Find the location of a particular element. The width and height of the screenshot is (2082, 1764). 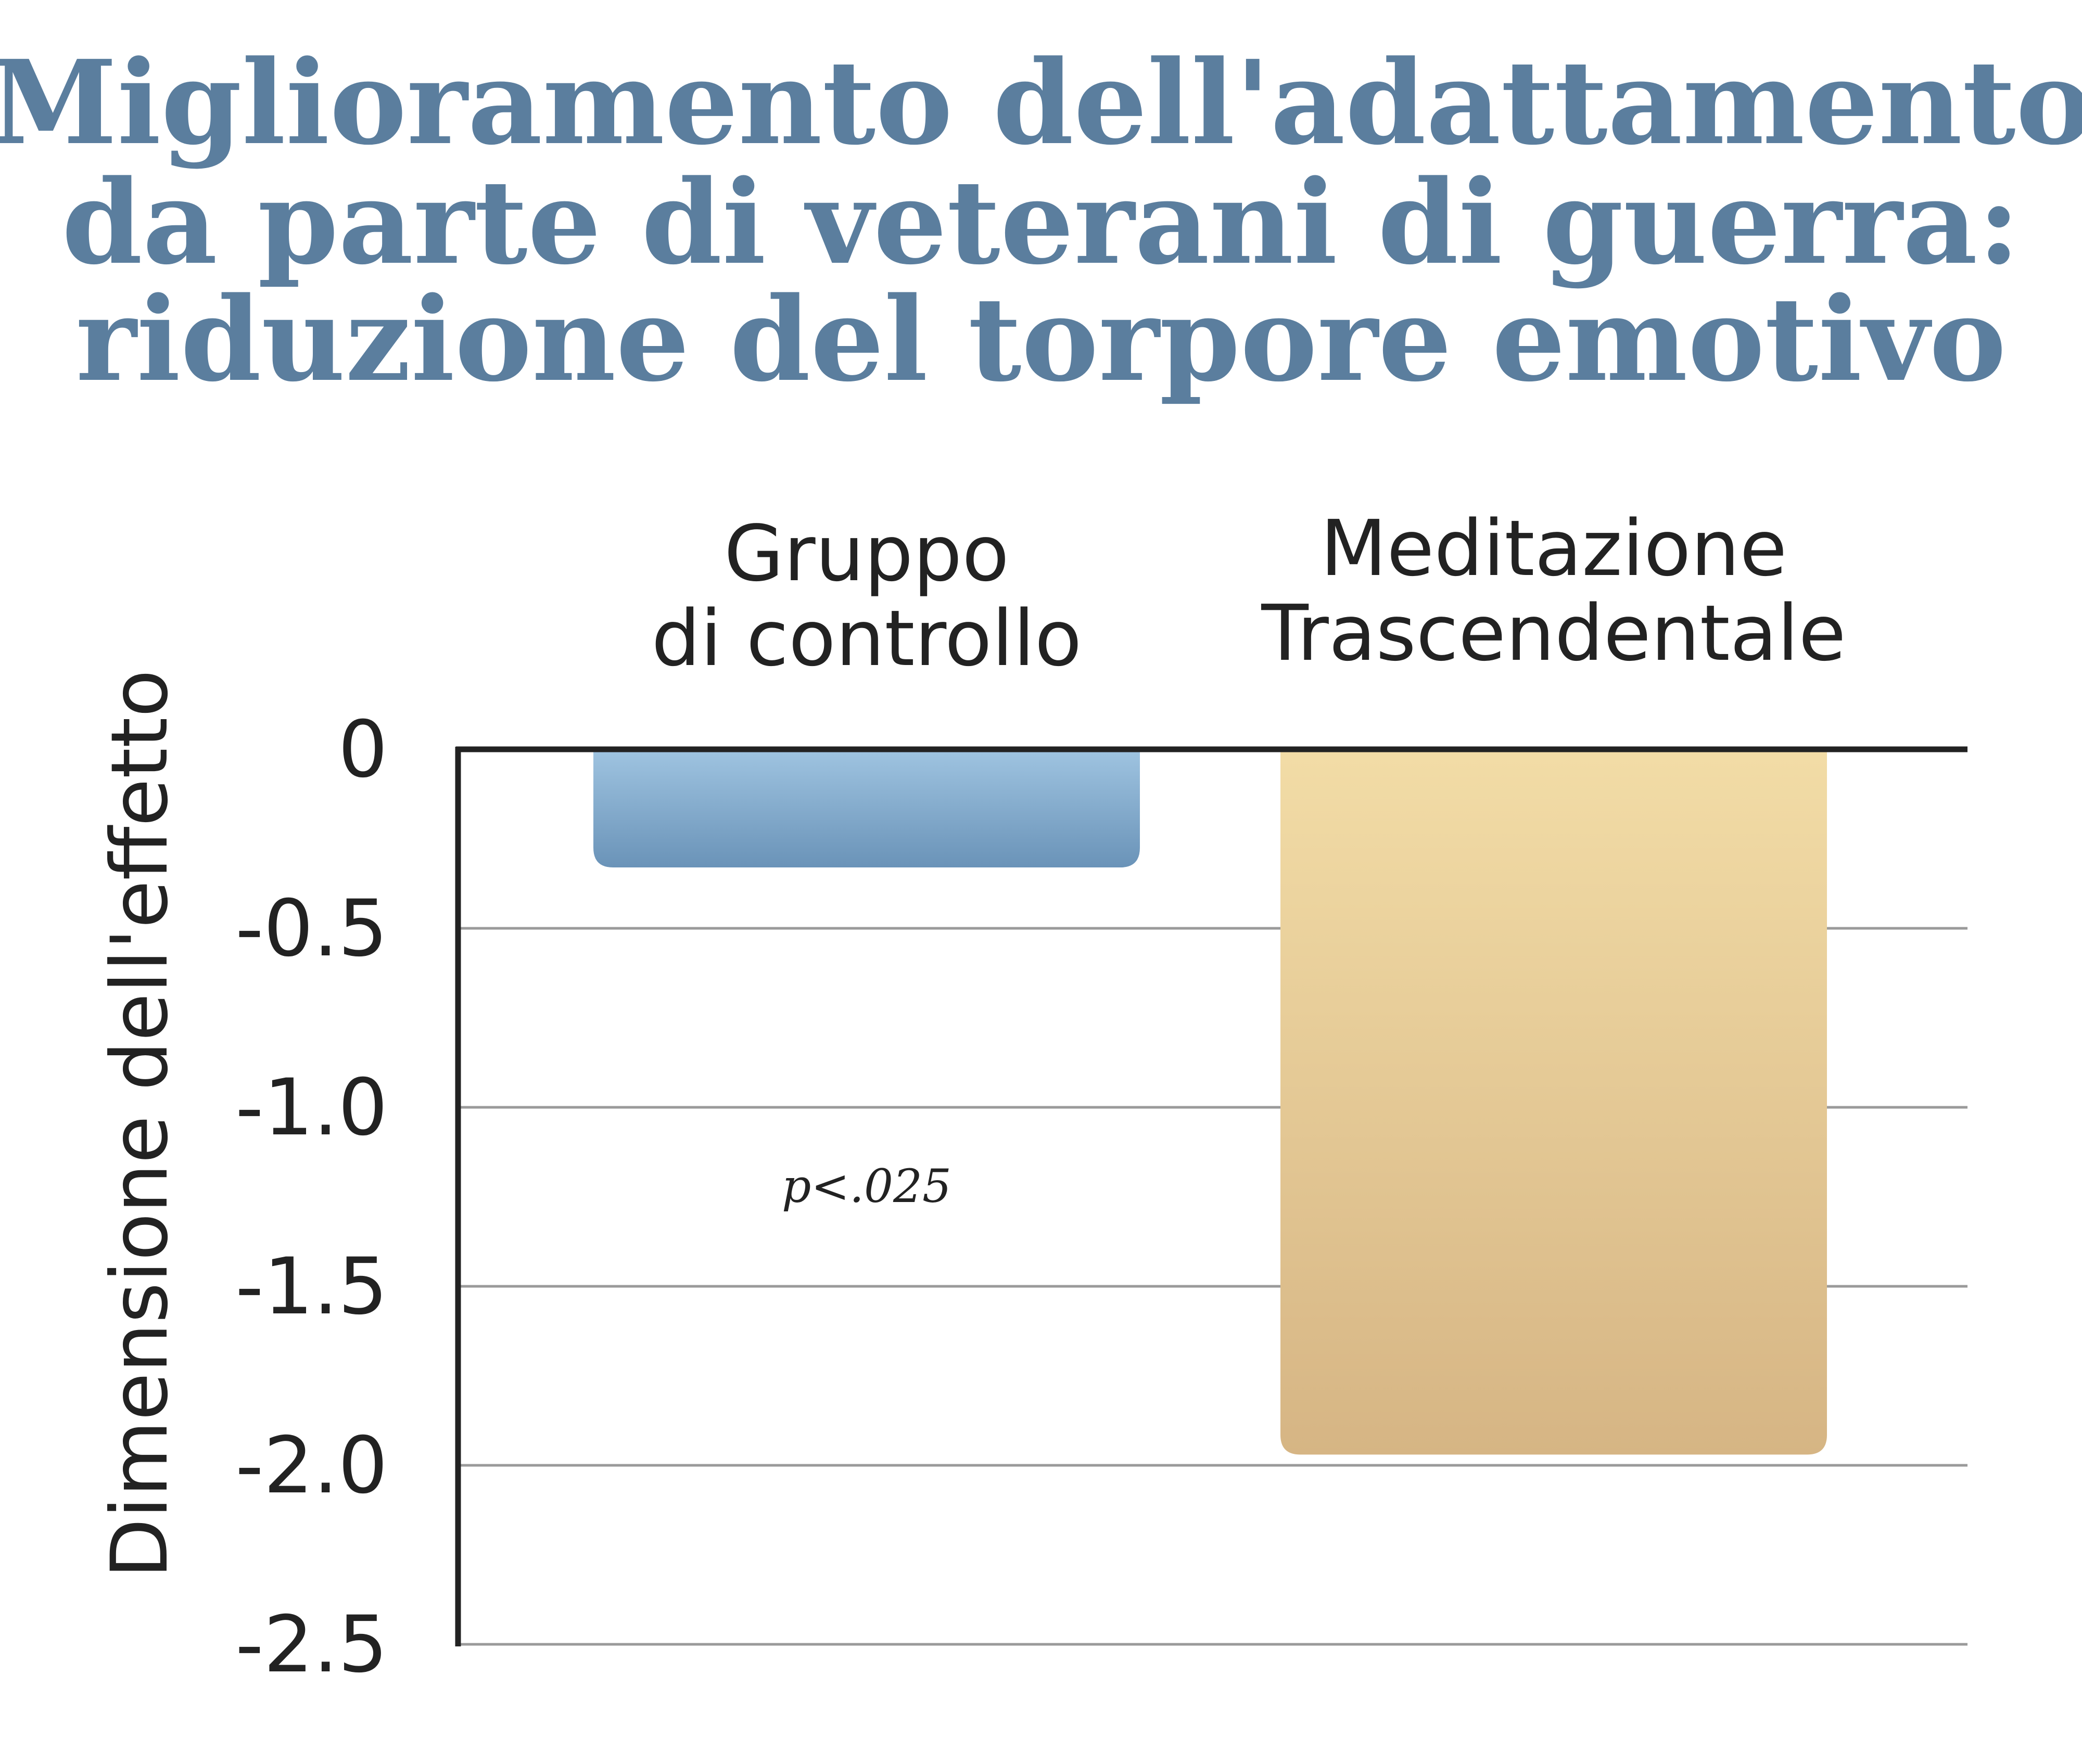

y-tick-label: -1.5 is located at coordinates (311, 1287).